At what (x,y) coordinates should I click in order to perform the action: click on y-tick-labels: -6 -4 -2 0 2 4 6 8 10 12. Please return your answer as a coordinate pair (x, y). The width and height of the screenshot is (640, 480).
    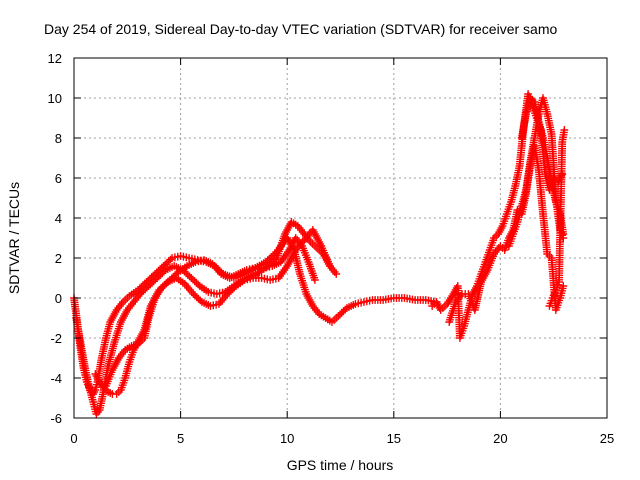
    Looking at the image, I should click on (55, 238).